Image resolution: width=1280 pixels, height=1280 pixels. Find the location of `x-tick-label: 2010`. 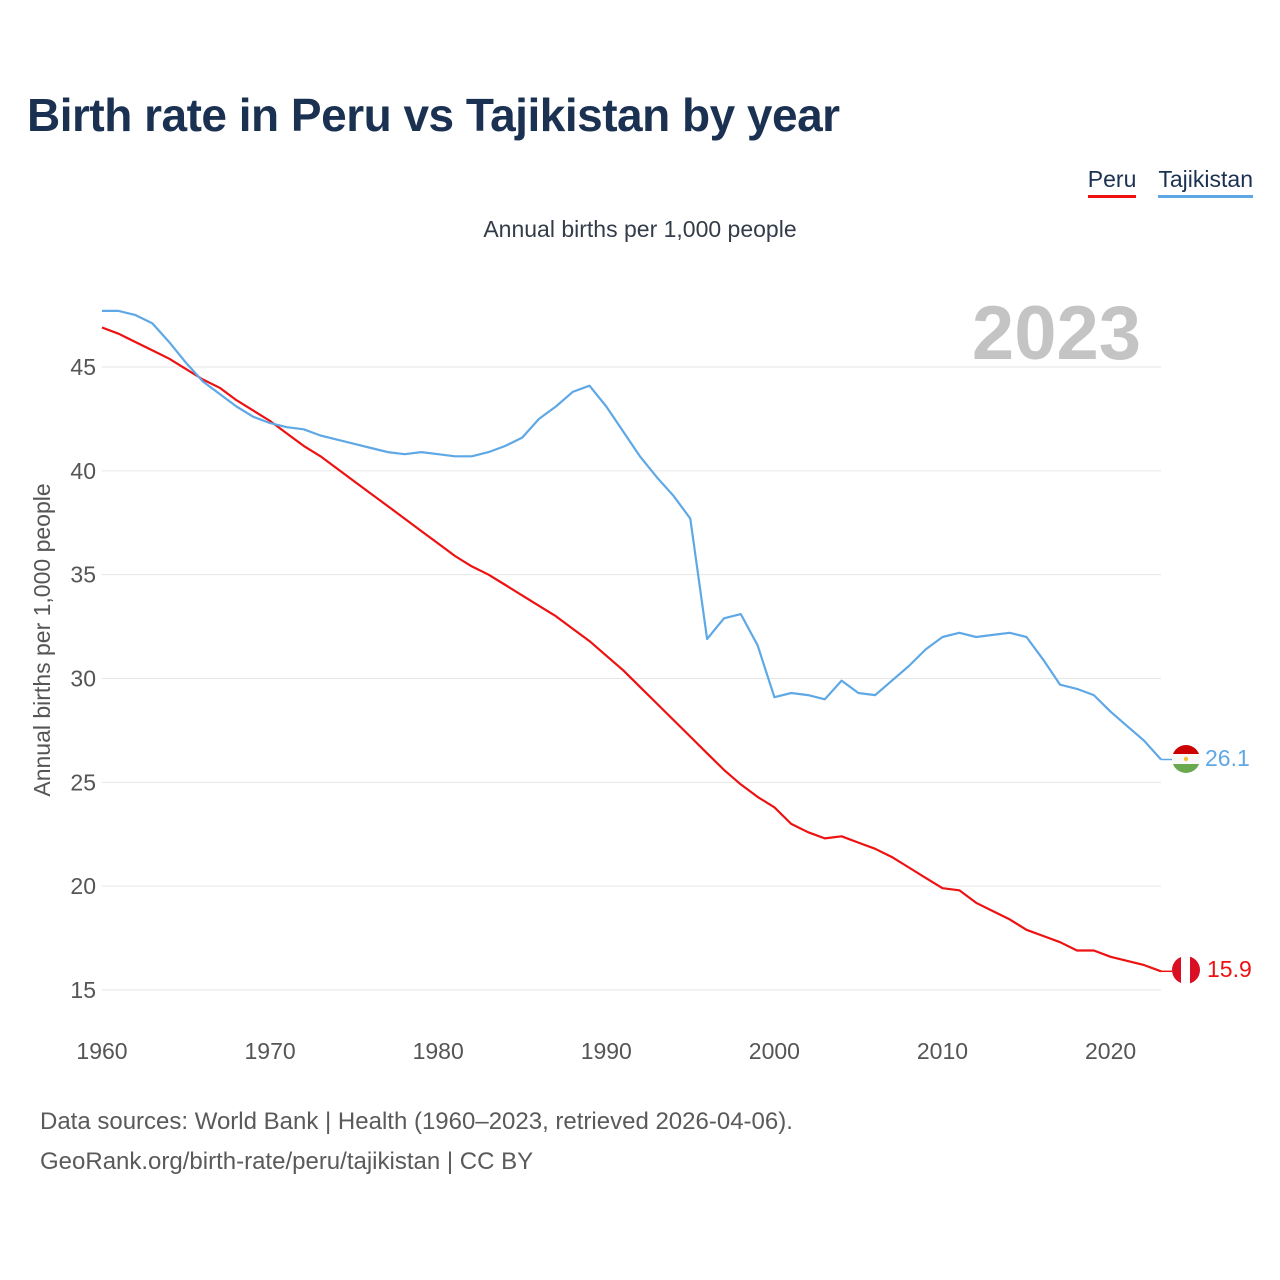

x-tick-label: 2010 is located at coordinates (942, 1051).